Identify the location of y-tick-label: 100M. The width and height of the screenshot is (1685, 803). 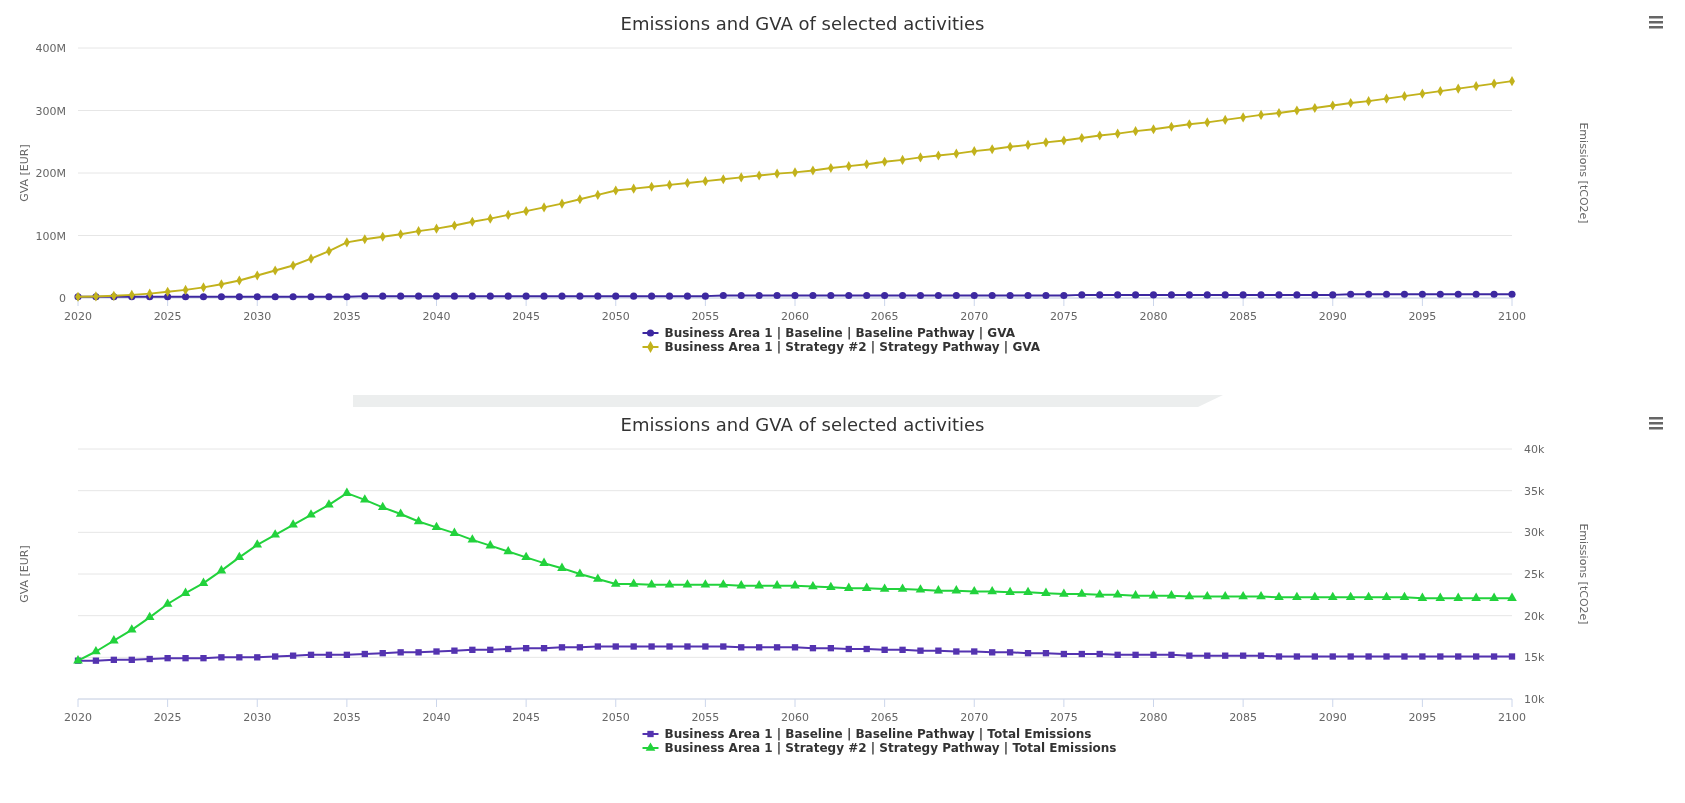
(50, 236).